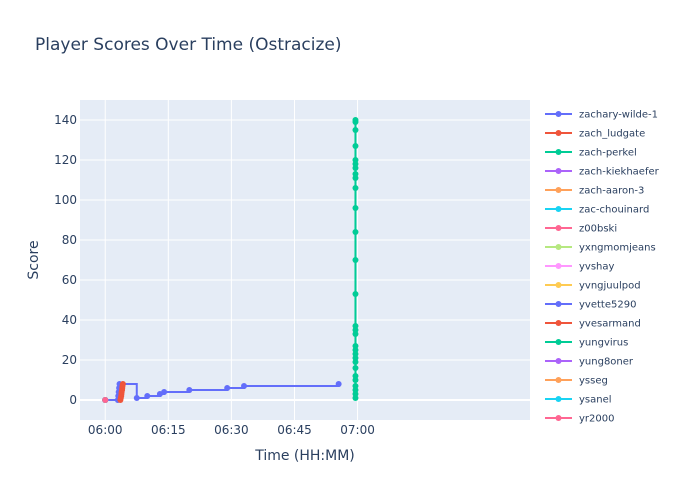 The height and width of the screenshot is (500, 700). I want to click on legend-label: yung8oner, so click(606, 362).